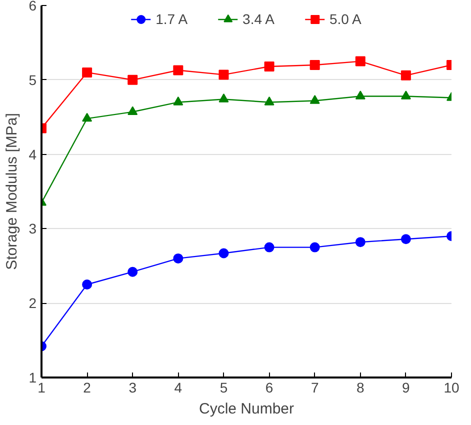 Image resolution: width=471 pixels, height=425 pixels. What do you see at coordinates (32, 378) in the screenshot?
I see `y-tick-label: 1` at bounding box center [32, 378].